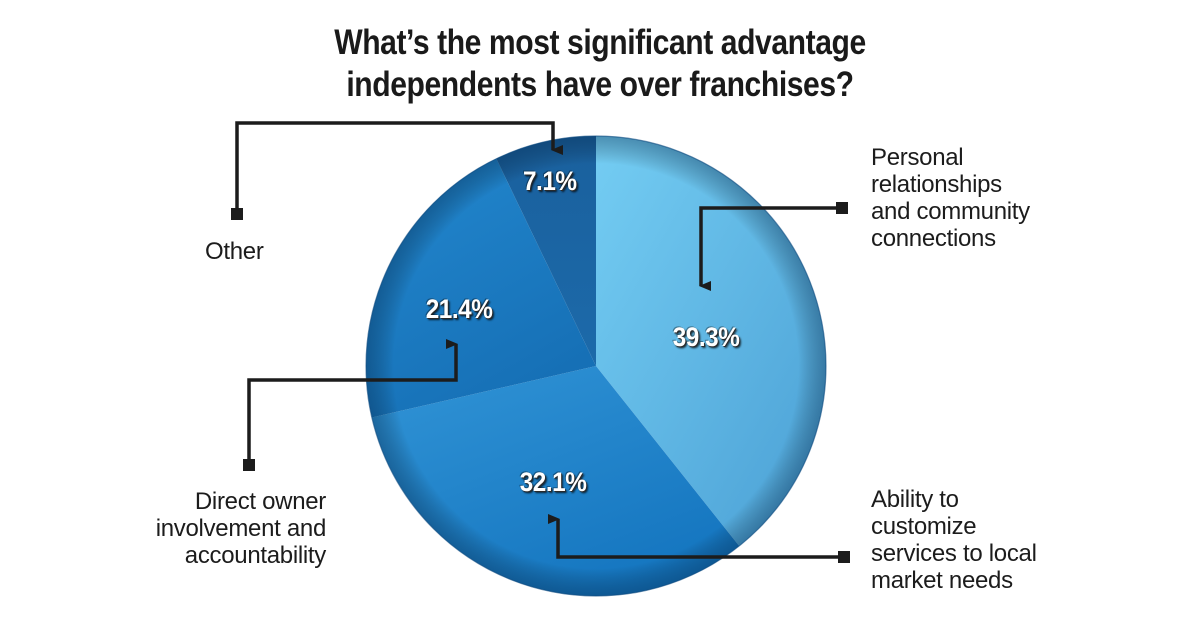  What do you see at coordinates (255, 555) in the screenshot?
I see `label-line: accountability` at bounding box center [255, 555].